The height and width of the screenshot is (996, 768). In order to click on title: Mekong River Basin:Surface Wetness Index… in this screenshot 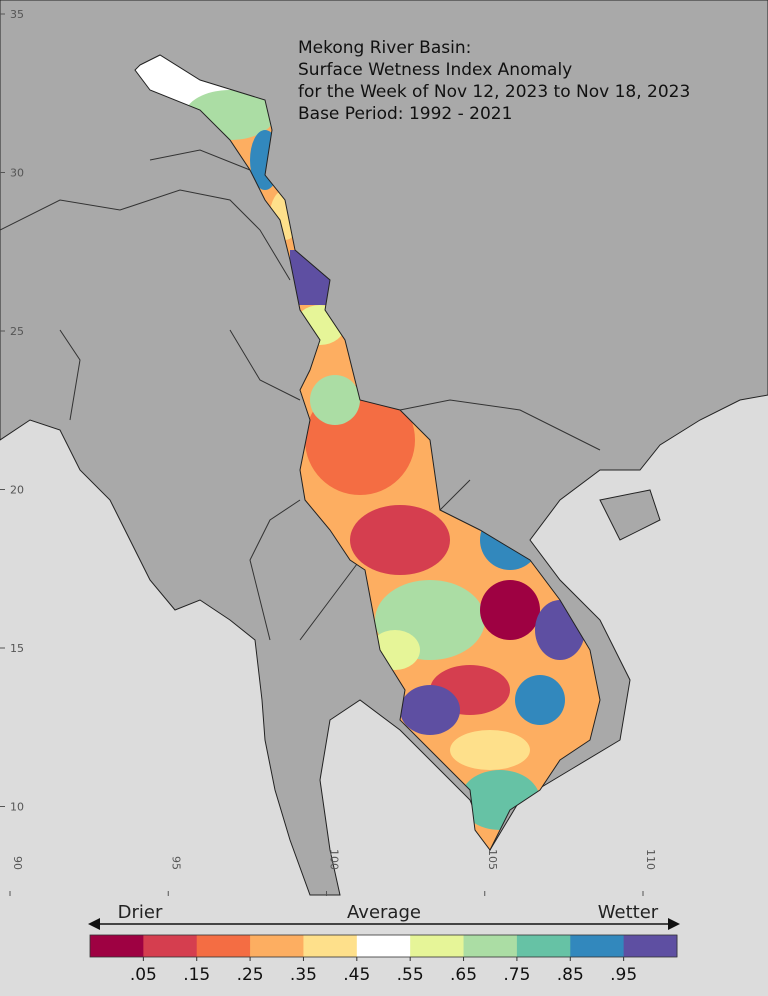, I will do `click(494, 81)`.